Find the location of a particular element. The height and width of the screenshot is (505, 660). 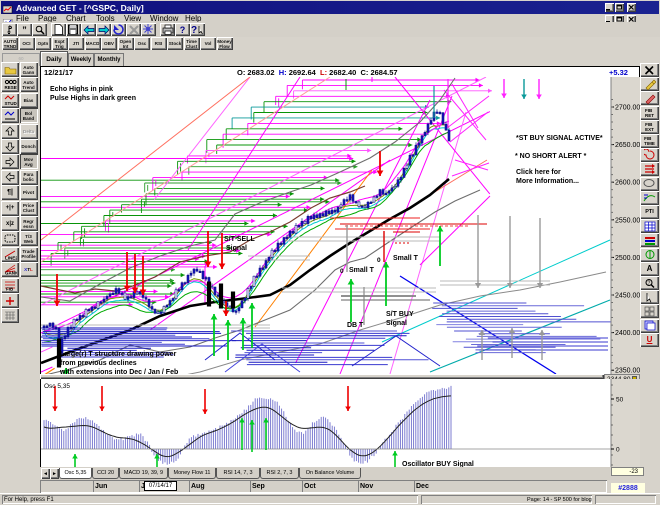

svg-text: 2450.00 is located at coordinates (627, 296).